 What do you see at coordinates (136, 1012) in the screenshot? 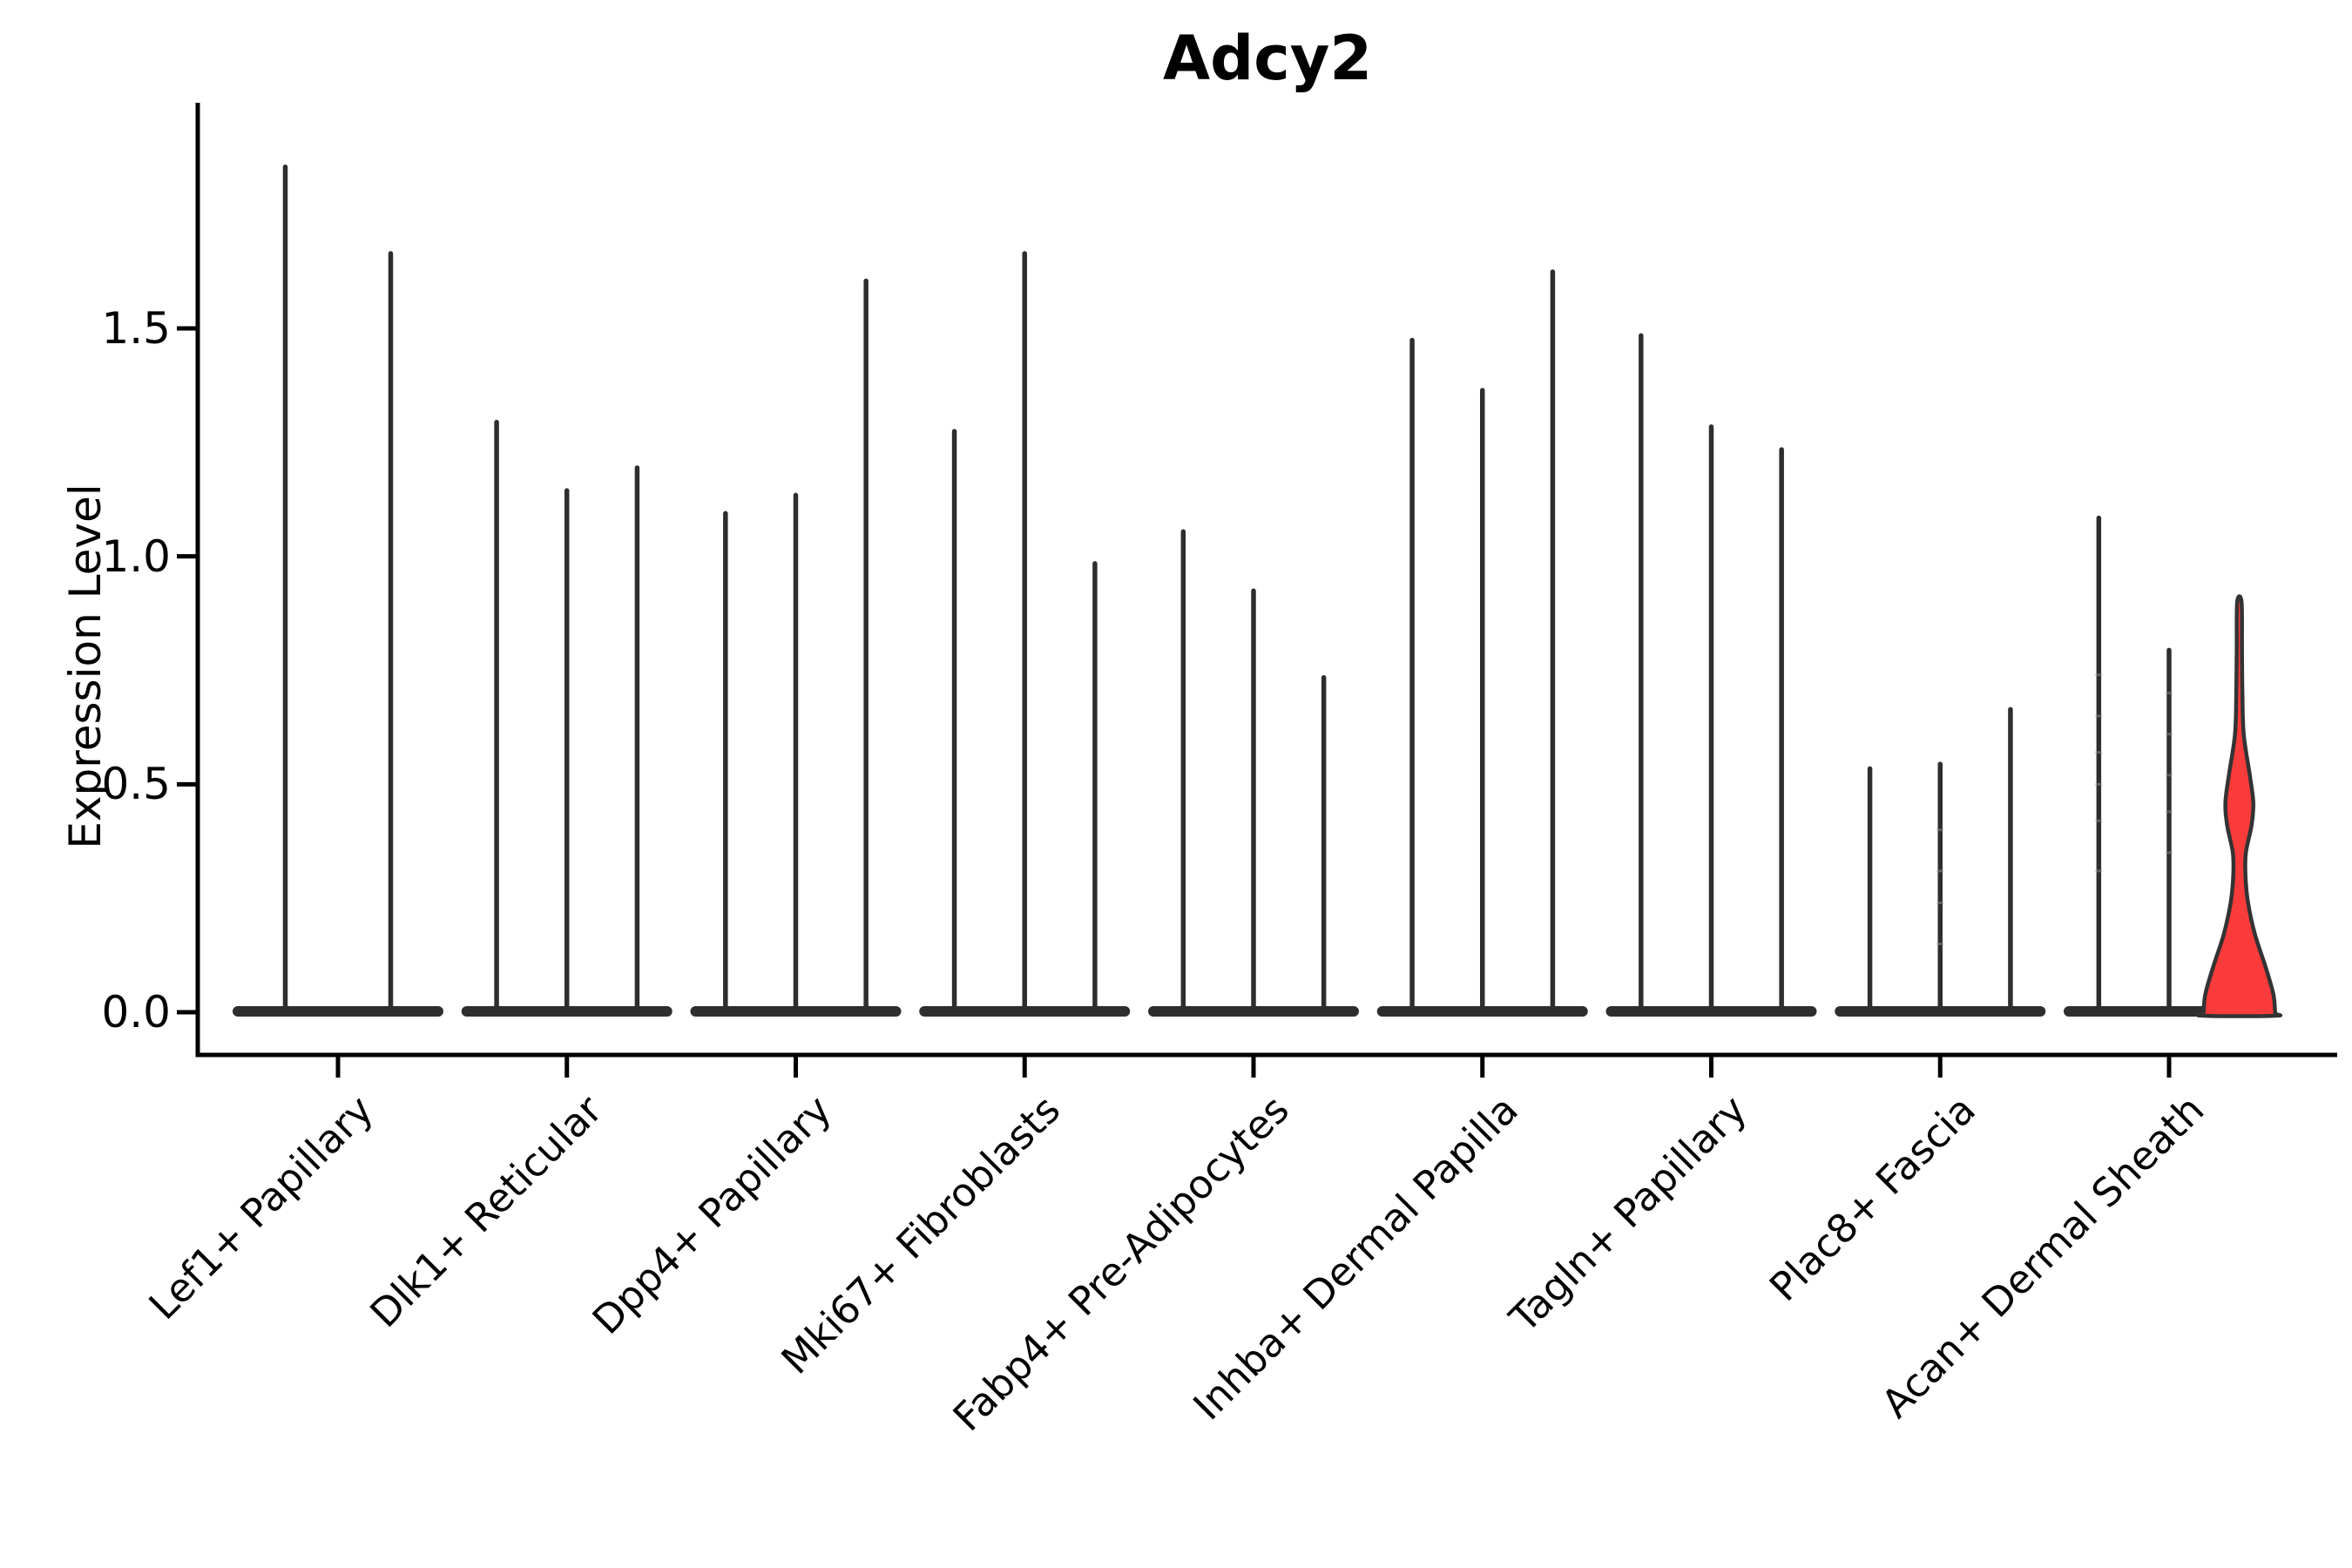
I see `y-tick-label: 0.0` at bounding box center [136, 1012].